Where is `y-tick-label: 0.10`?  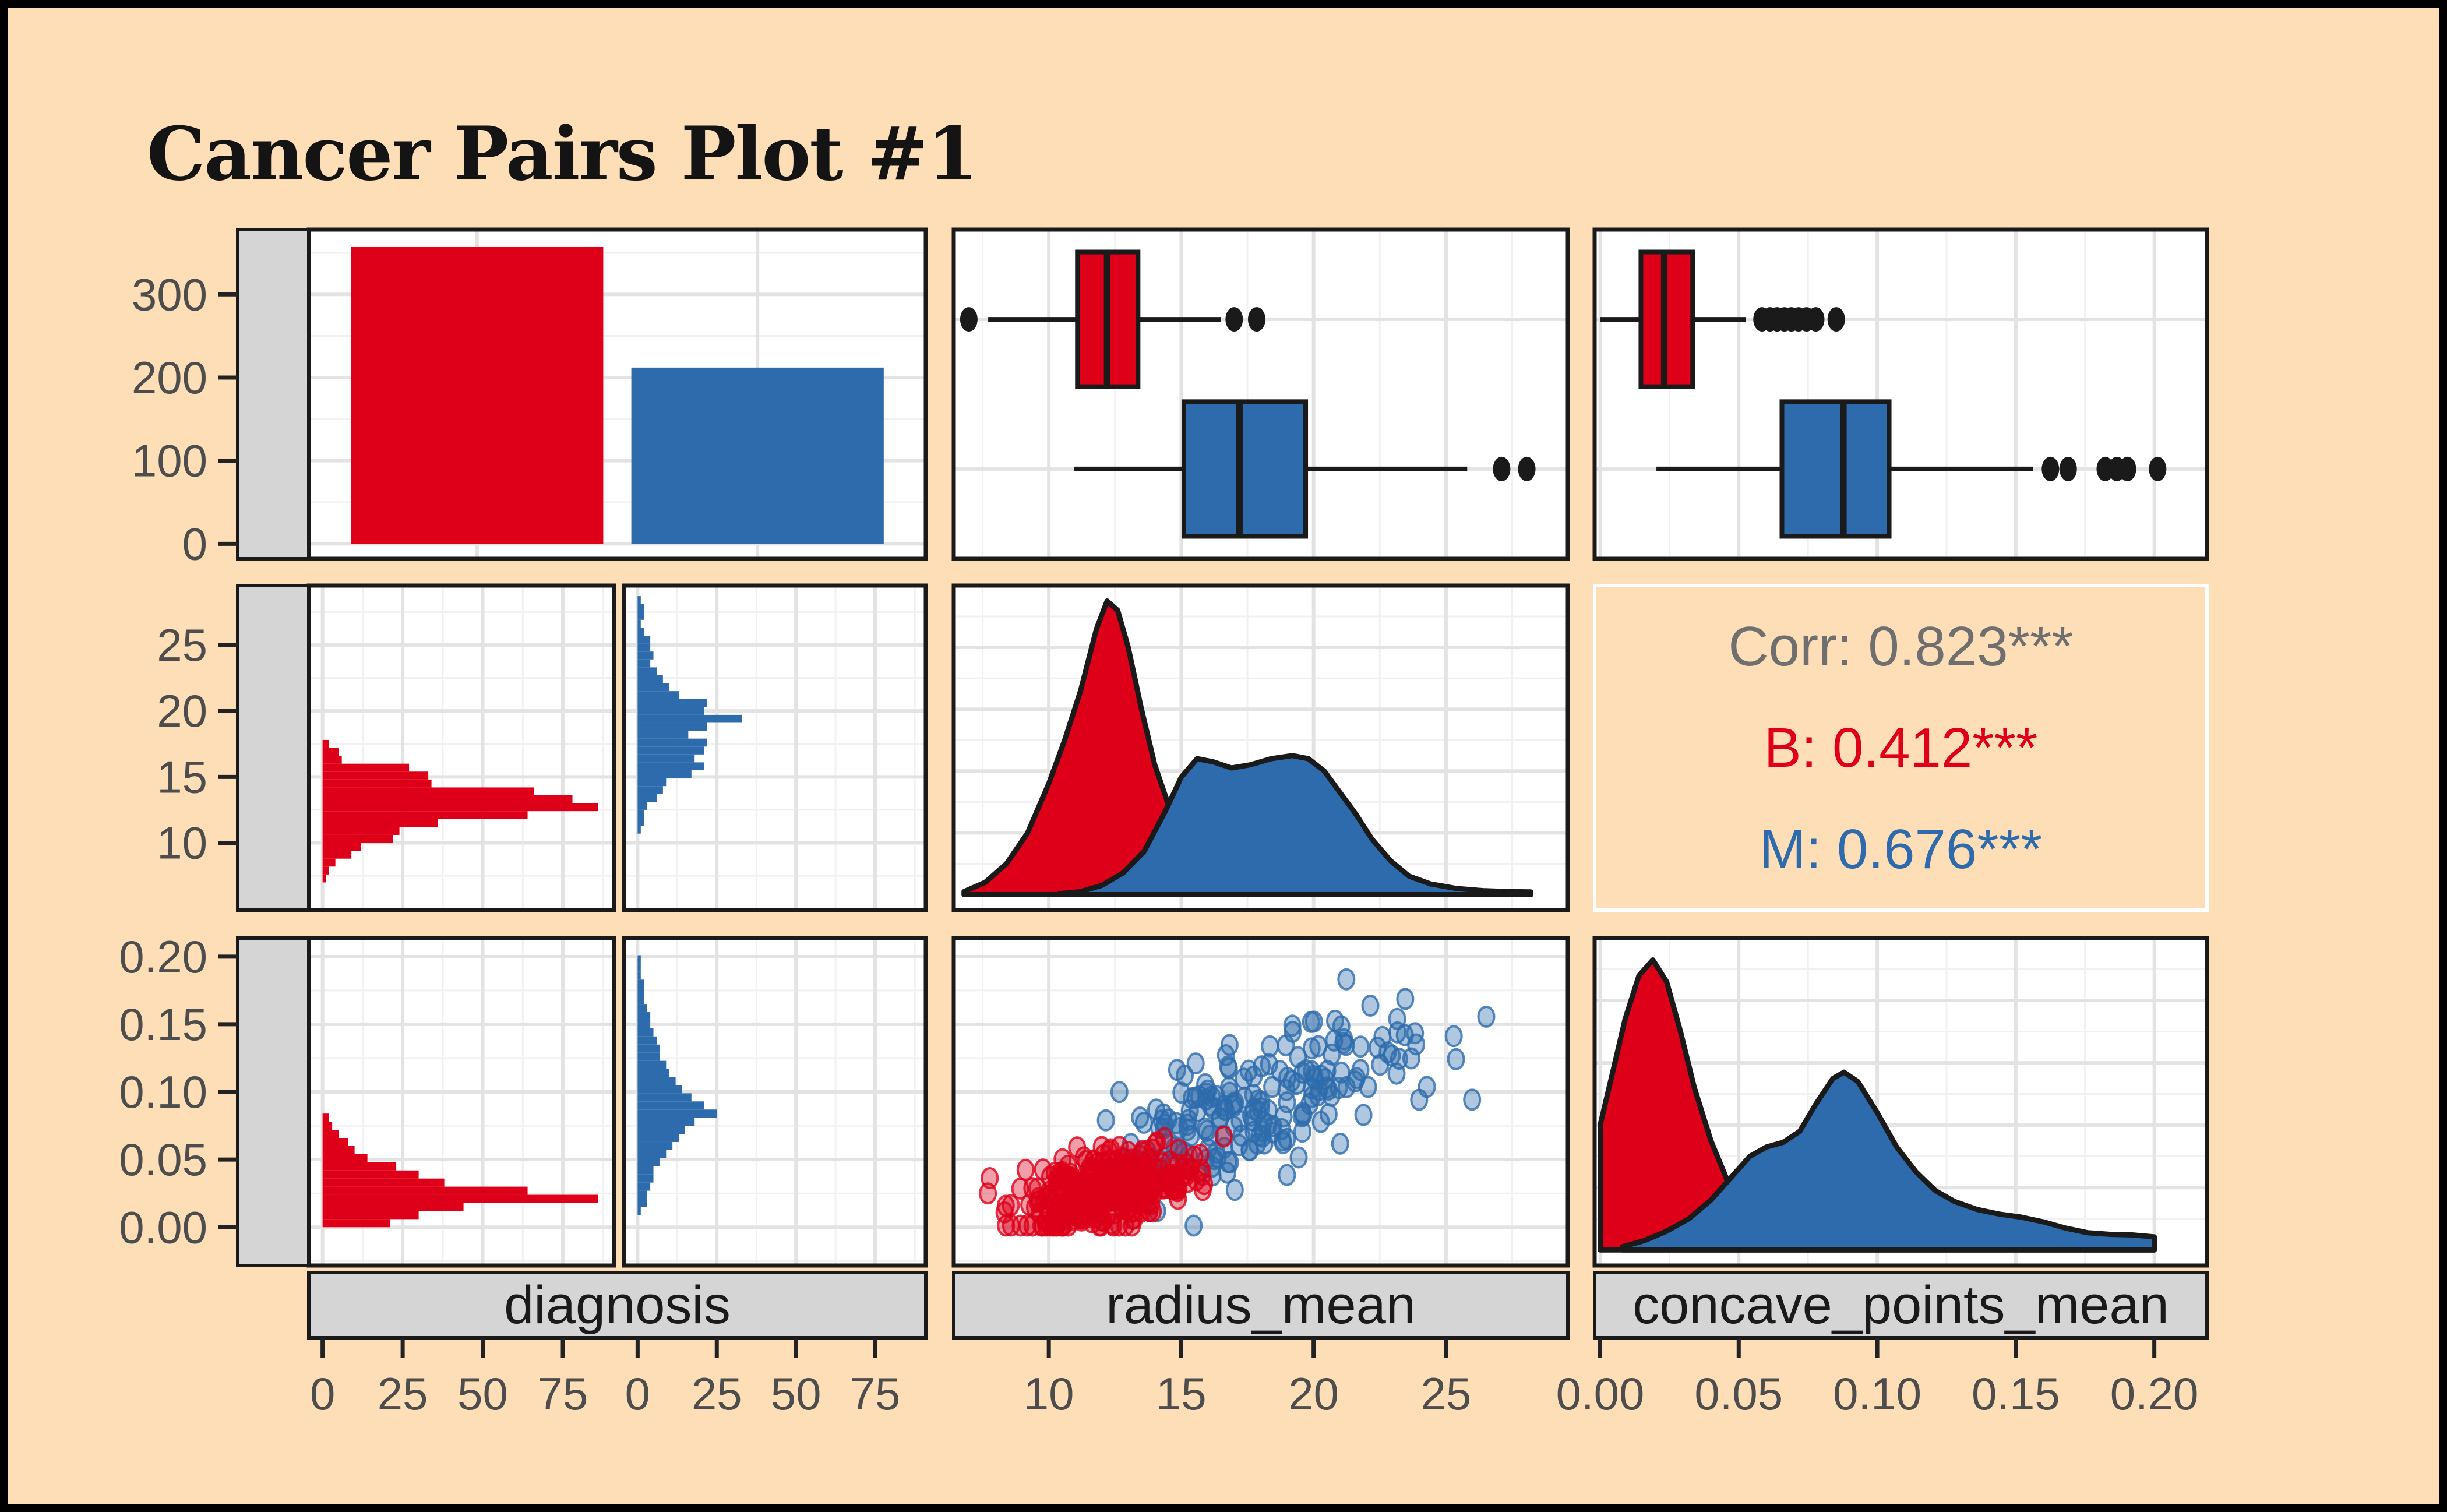
y-tick-label: 0.10 is located at coordinates (163, 1092).